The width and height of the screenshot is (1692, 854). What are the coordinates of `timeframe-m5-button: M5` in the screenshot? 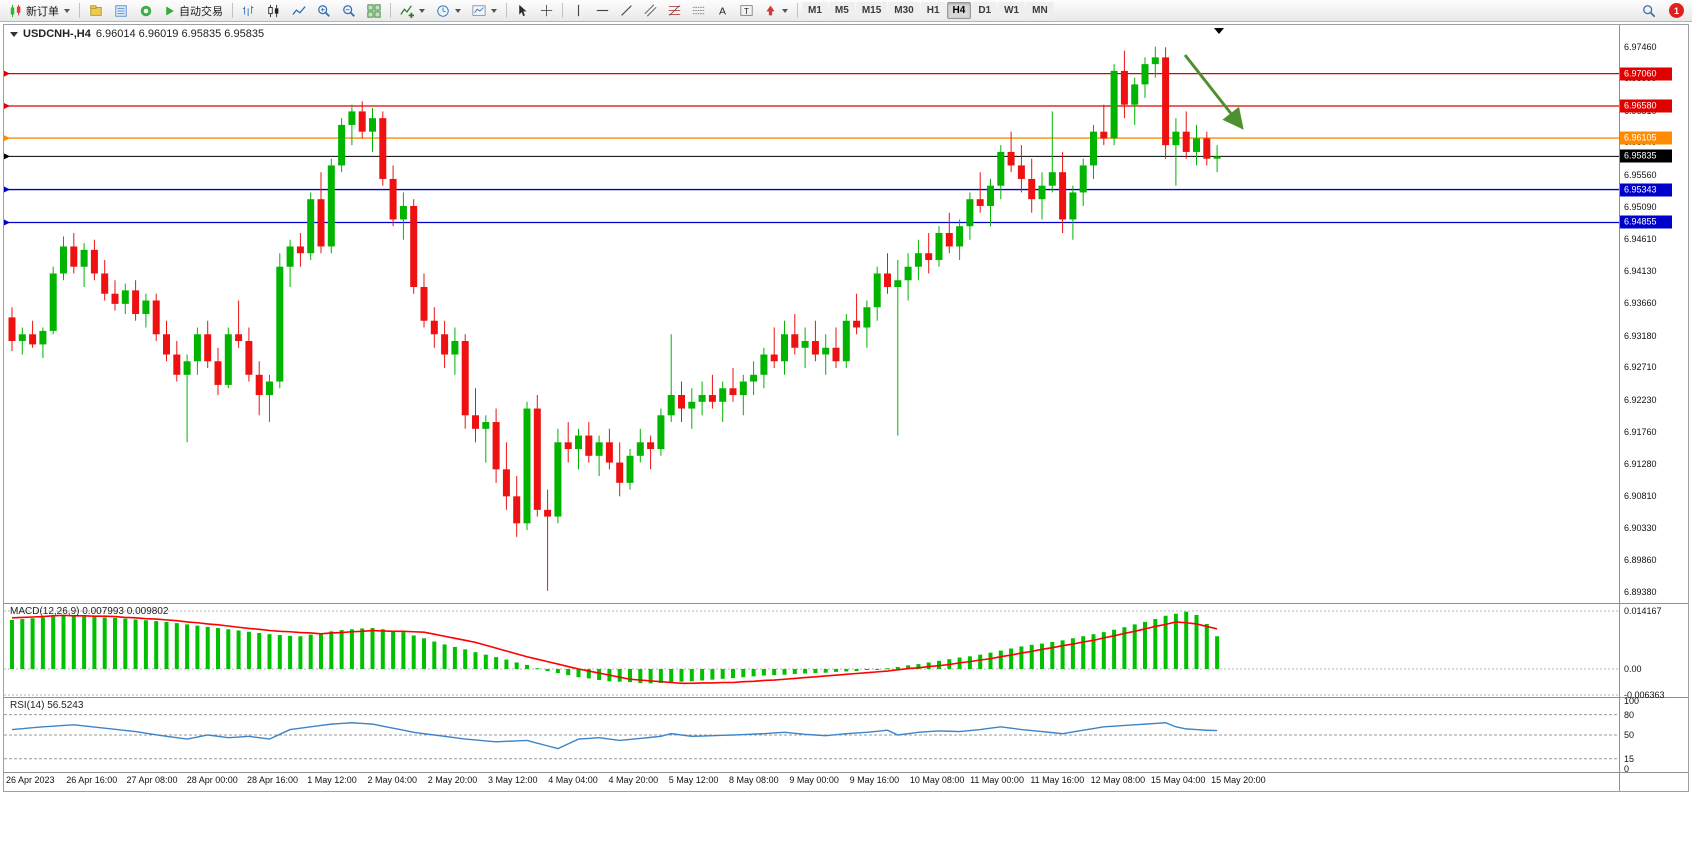 It's located at (841, 10).